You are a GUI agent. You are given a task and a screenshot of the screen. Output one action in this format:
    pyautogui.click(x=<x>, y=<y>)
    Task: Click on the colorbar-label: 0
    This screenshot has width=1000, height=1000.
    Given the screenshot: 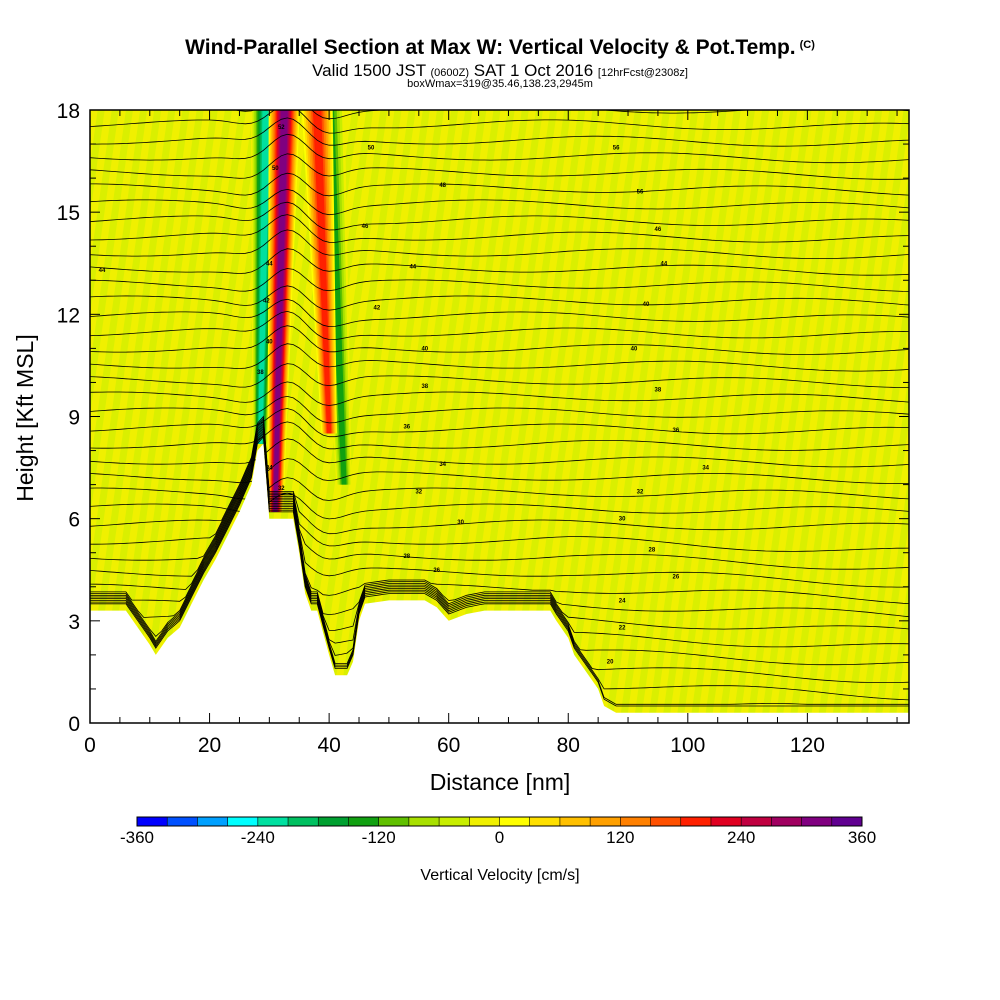 What is the action you would take?
    pyautogui.click(x=499, y=837)
    